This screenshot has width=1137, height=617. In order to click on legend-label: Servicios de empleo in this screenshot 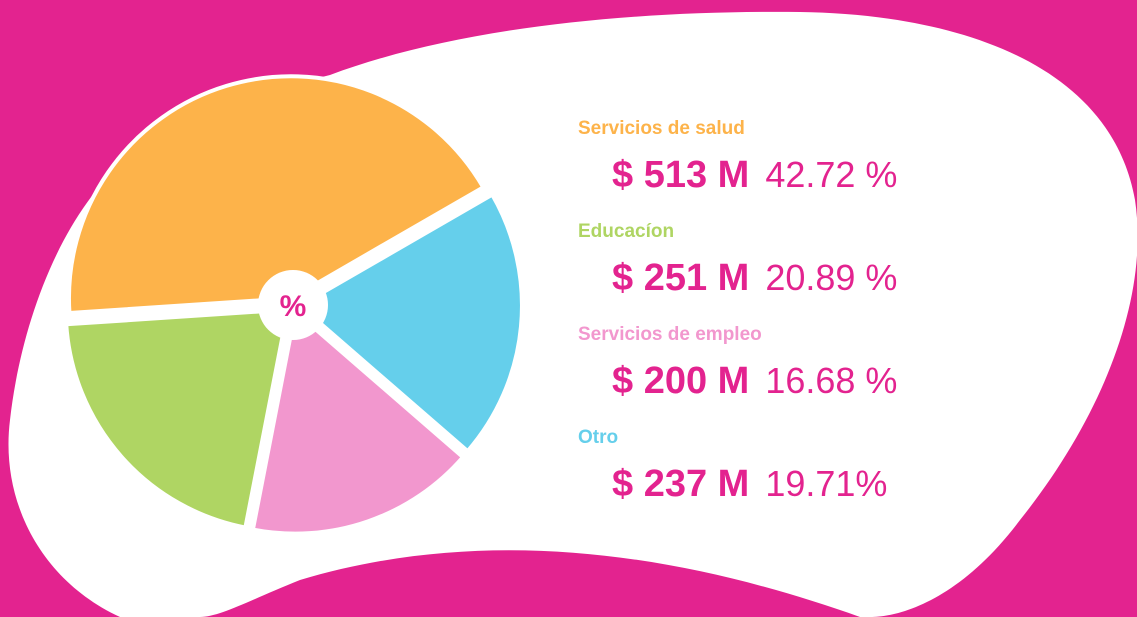, I will do `click(670, 334)`.